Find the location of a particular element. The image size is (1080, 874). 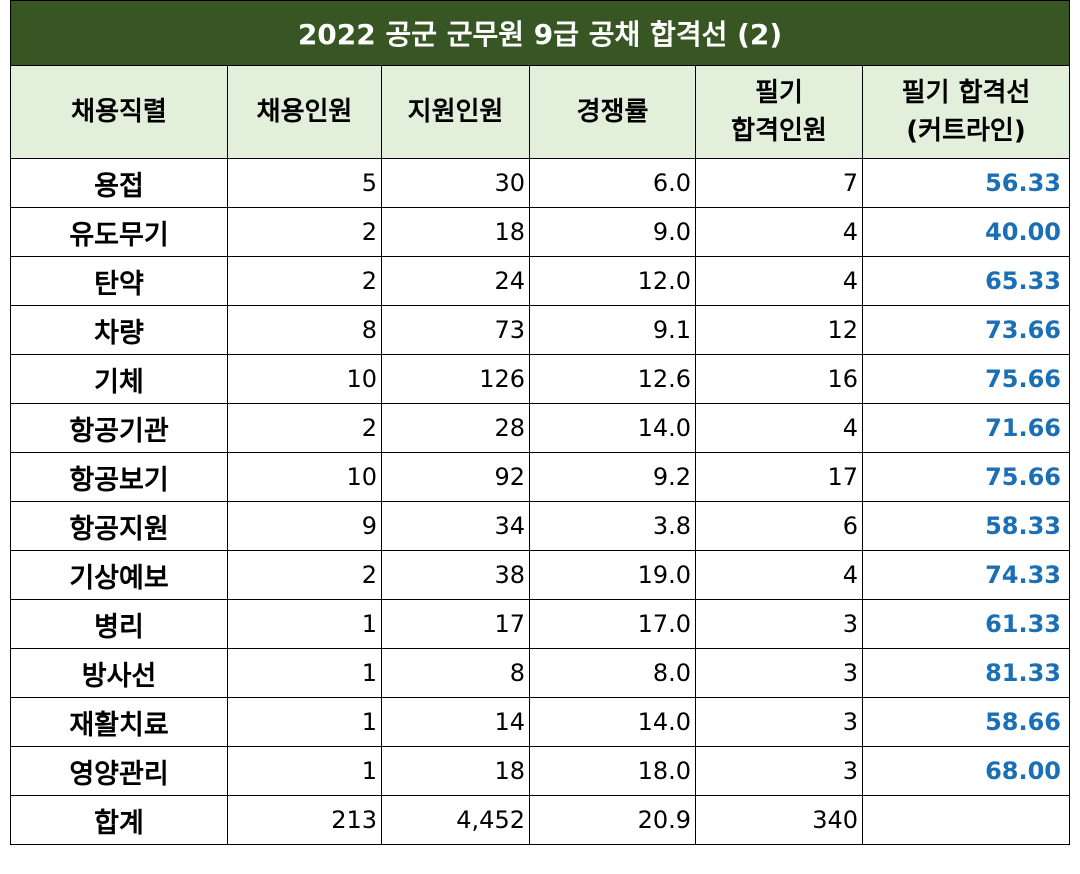

applicant-count-cell: 14 is located at coordinates (455, 722).